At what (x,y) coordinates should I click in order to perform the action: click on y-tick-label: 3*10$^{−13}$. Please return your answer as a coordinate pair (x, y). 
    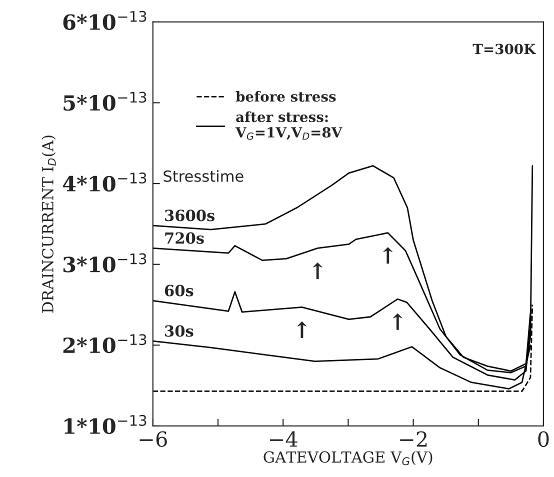
    Looking at the image, I should click on (104, 262).